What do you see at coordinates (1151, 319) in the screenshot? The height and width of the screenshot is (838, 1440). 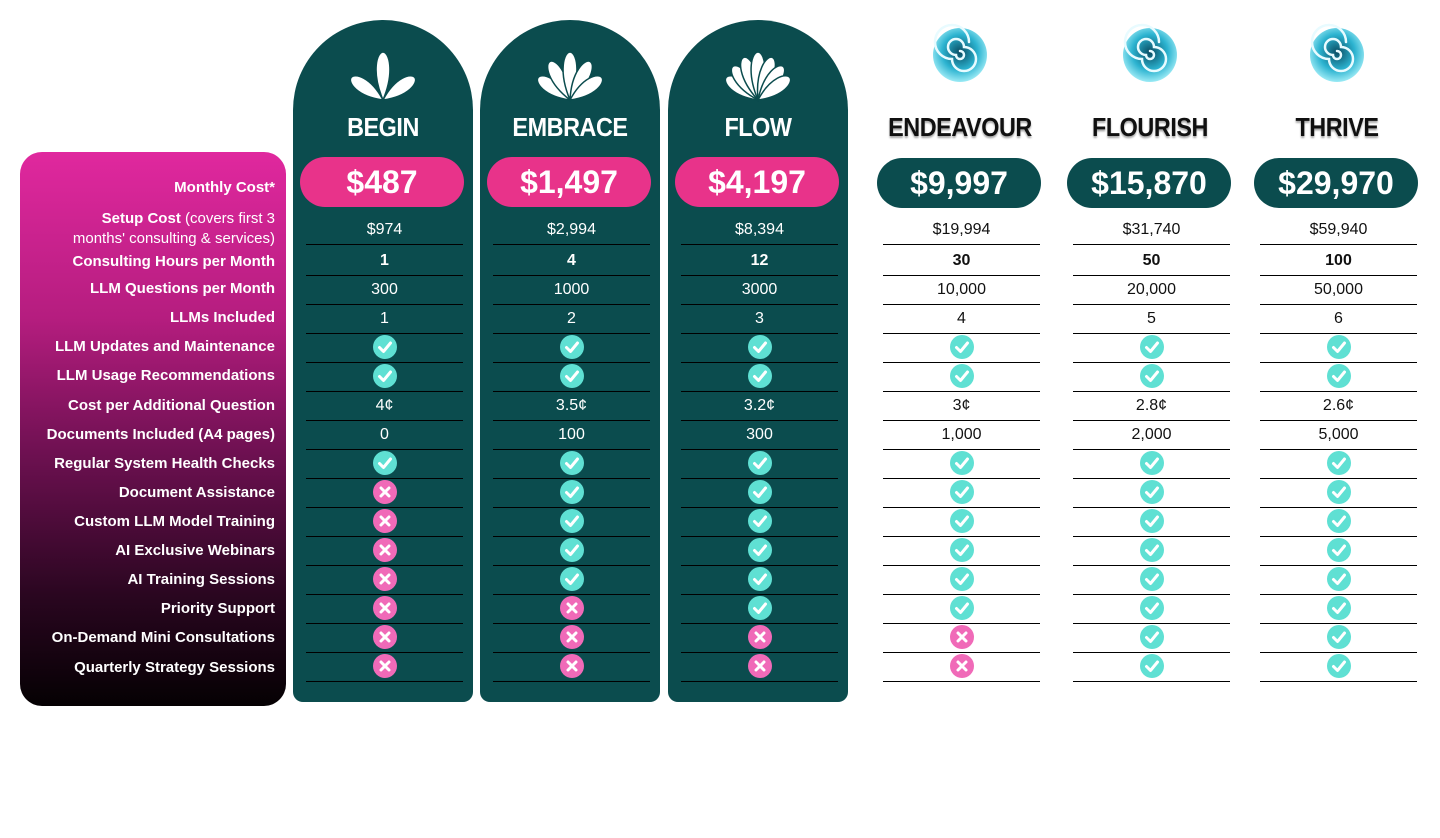 I see `feature-cell-llms: 5` at bounding box center [1151, 319].